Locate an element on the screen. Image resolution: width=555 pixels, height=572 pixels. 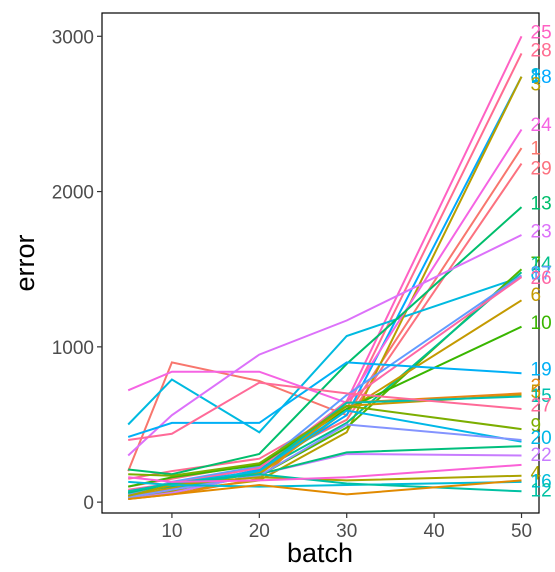
series-label-3: 3 is located at coordinates (536, 85).